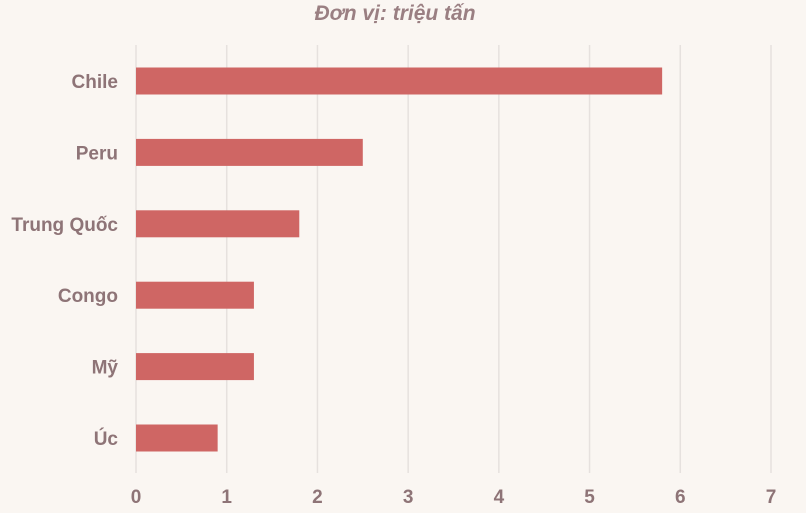 This screenshot has width=806, height=513. What do you see at coordinates (454, 497) in the screenshot?
I see `x-axis-ticks: 0 1 2 3 4 5 6 7` at bounding box center [454, 497].